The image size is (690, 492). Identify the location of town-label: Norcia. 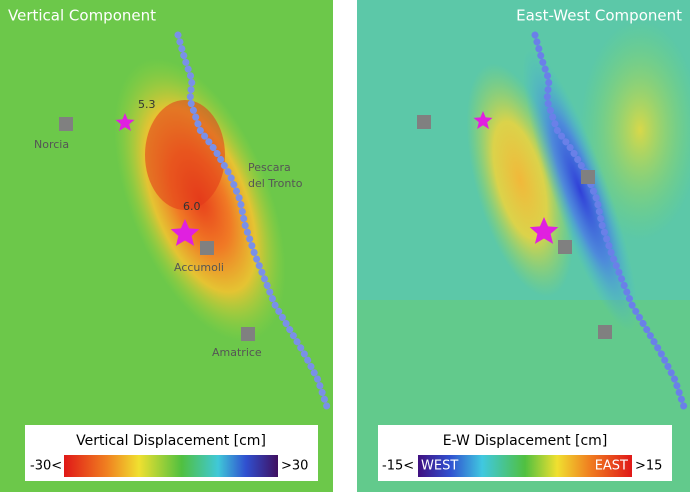
(51, 144).